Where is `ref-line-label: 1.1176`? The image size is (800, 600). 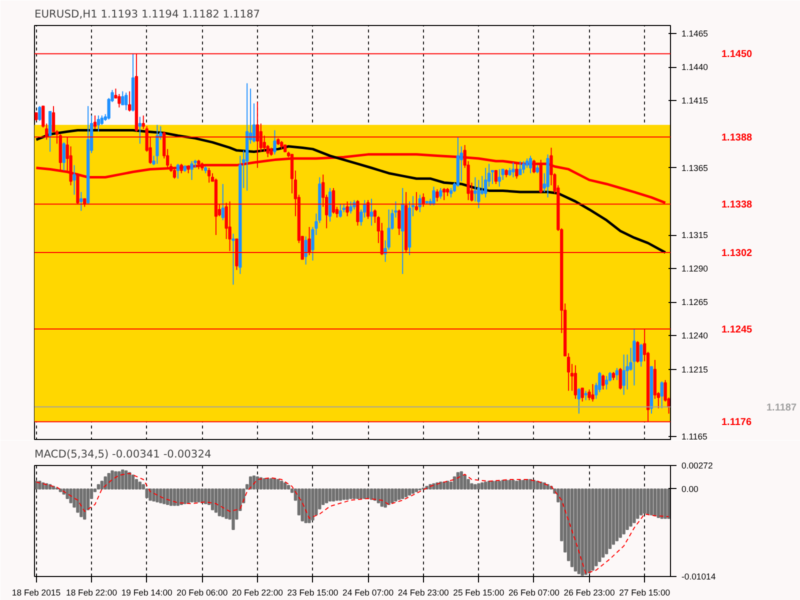
ref-line-label: 1.1176 is located at coordinates (737, 422).